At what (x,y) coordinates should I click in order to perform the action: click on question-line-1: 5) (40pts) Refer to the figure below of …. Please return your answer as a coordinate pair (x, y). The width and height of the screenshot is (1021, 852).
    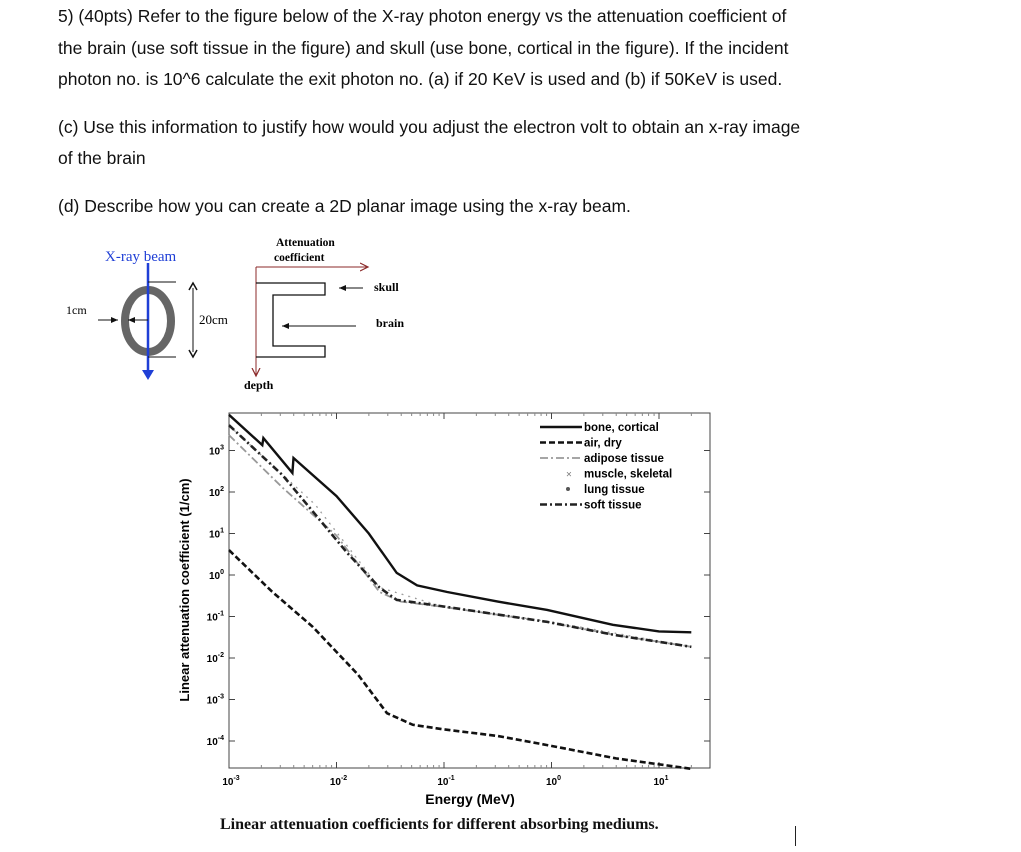
    Looking at the image, I should click on (422, 16).